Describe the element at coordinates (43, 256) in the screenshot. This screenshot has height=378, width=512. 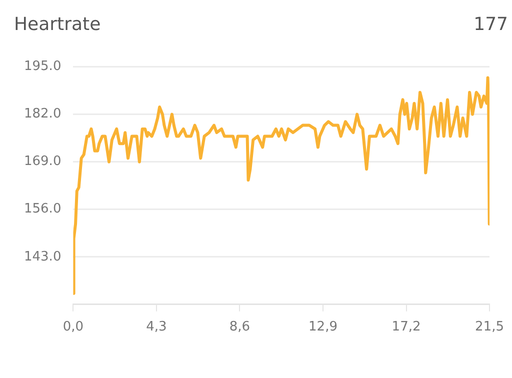
I see `y-tick-label: 143.0` at that location.